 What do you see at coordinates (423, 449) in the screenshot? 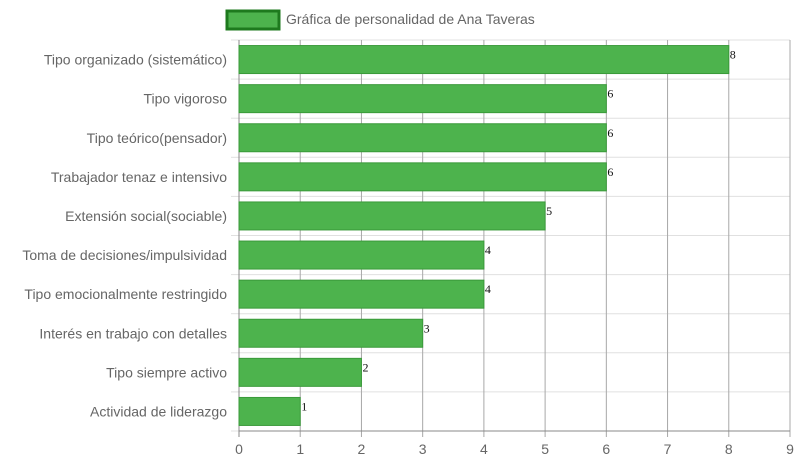
I see `x-tick-label: 3` at bounding box center [423, 449].